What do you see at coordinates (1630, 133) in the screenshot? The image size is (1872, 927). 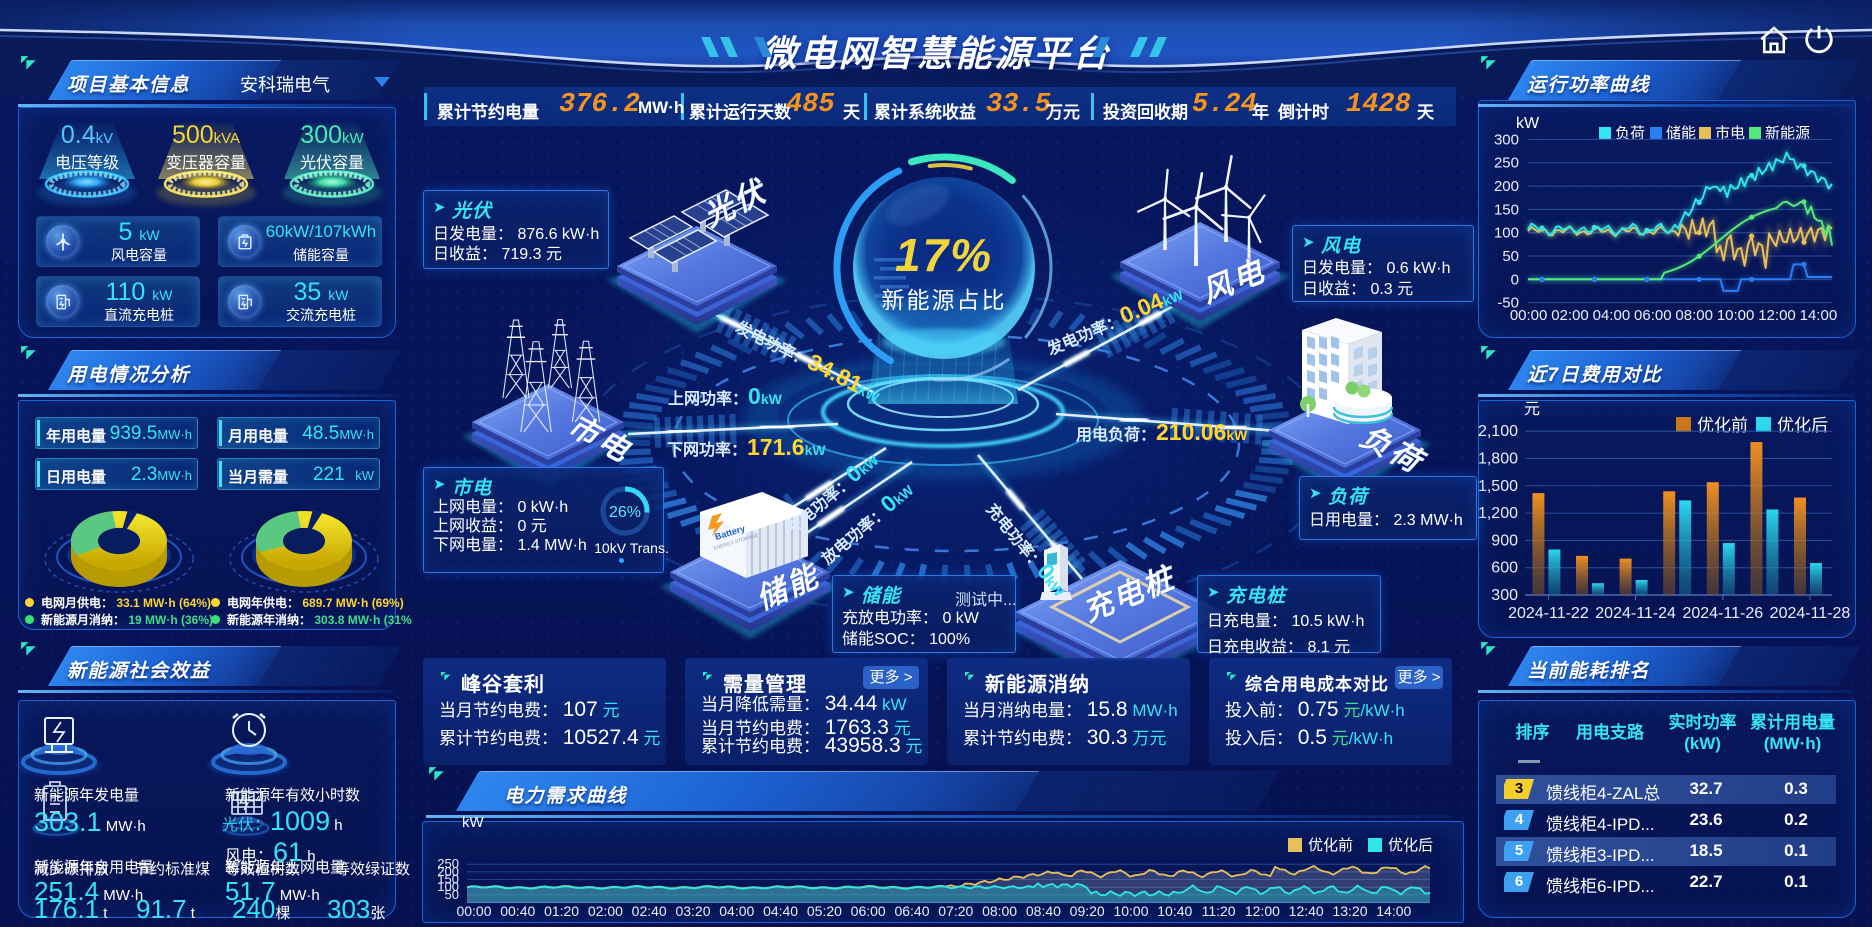 I see `svg-text: 负荷` at bounding box center [1630, 133].